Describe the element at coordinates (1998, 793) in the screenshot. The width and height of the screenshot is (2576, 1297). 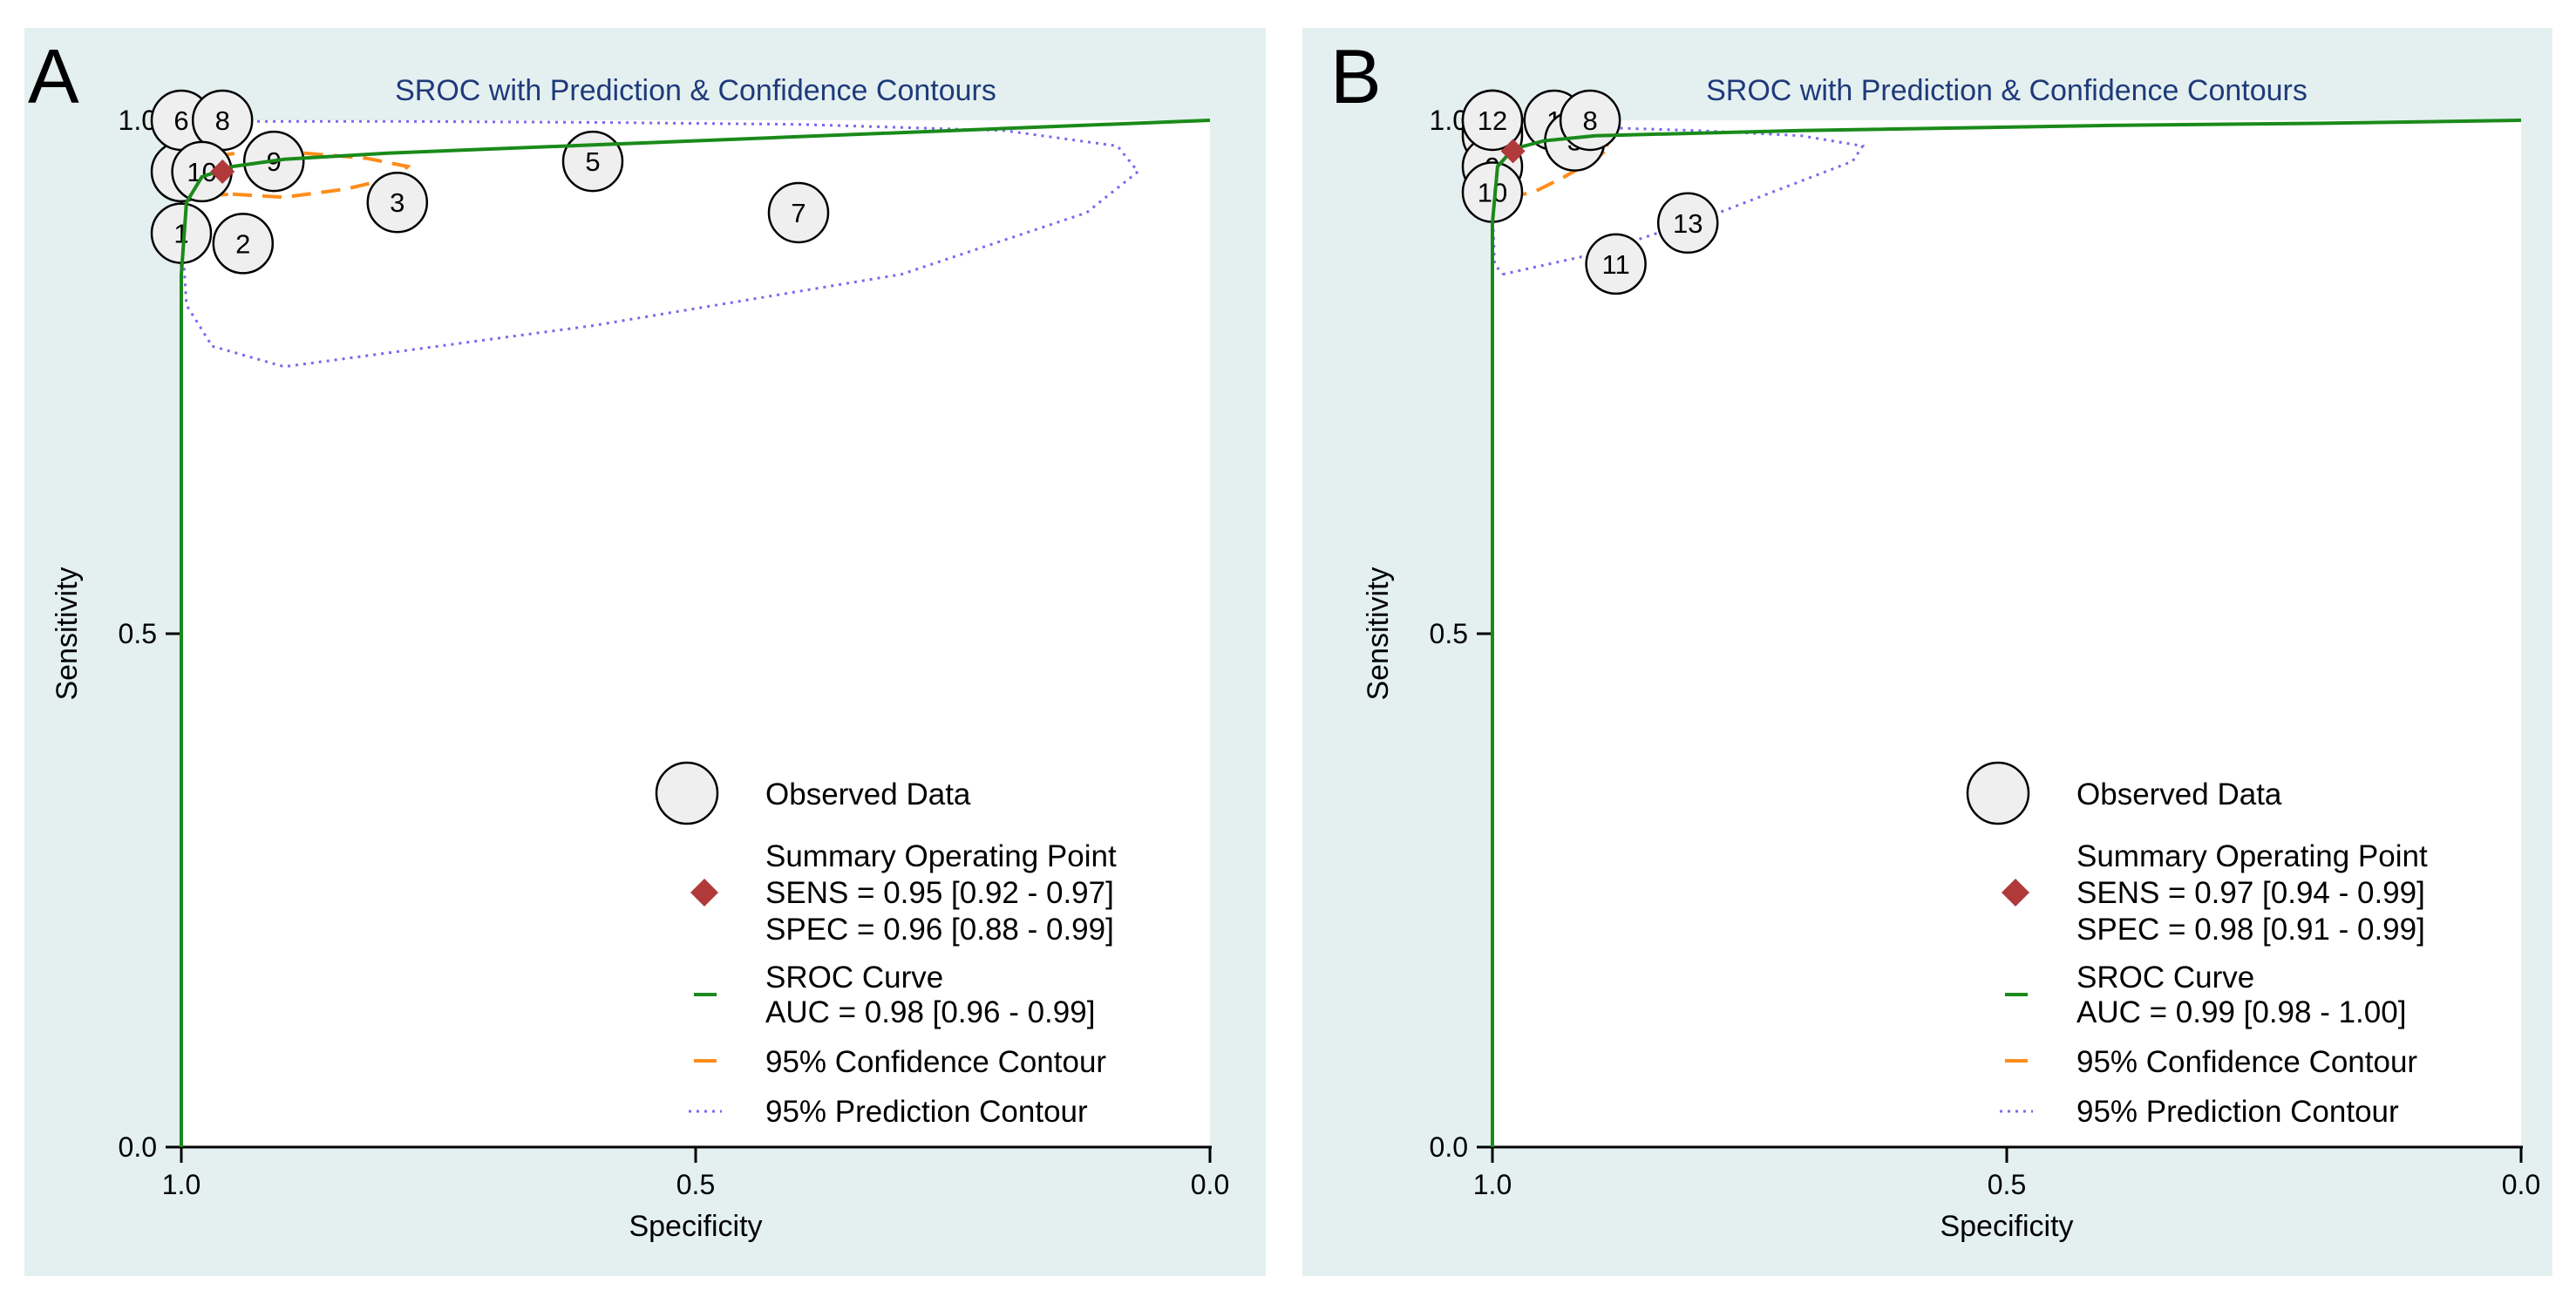
I see `panel-b-legend-observed-symbol` at that location.